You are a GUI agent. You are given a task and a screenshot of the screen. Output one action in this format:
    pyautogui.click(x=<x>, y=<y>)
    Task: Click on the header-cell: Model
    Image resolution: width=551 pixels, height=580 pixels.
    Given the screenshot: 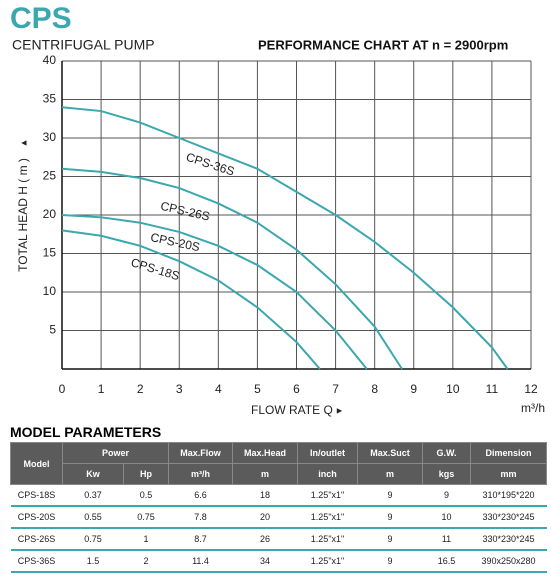 What is the action you would take?
    pyautogui.click(x=36, y=463)
    